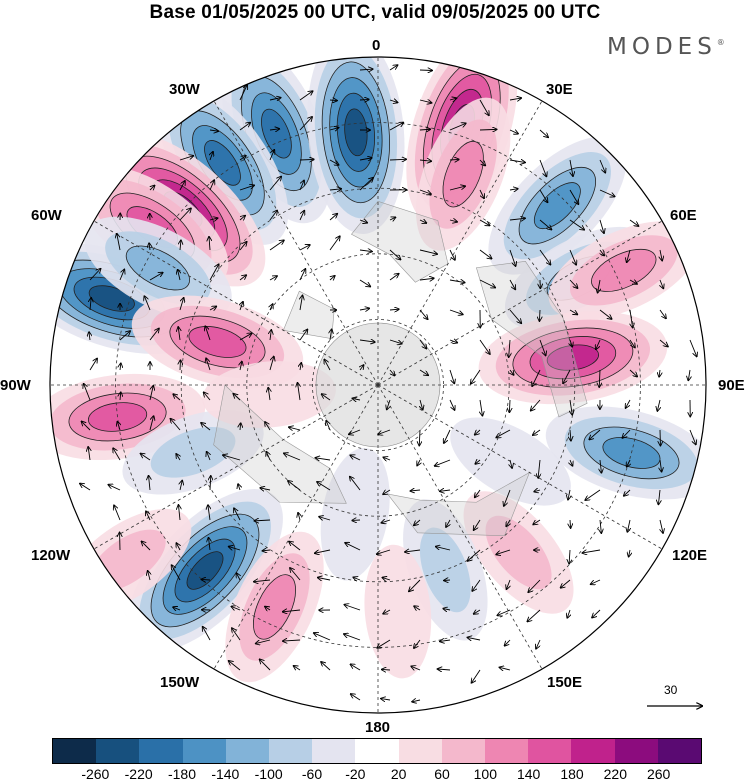 The image size is (750, 783). I want to click on latitude-circle, so click(378, 385).